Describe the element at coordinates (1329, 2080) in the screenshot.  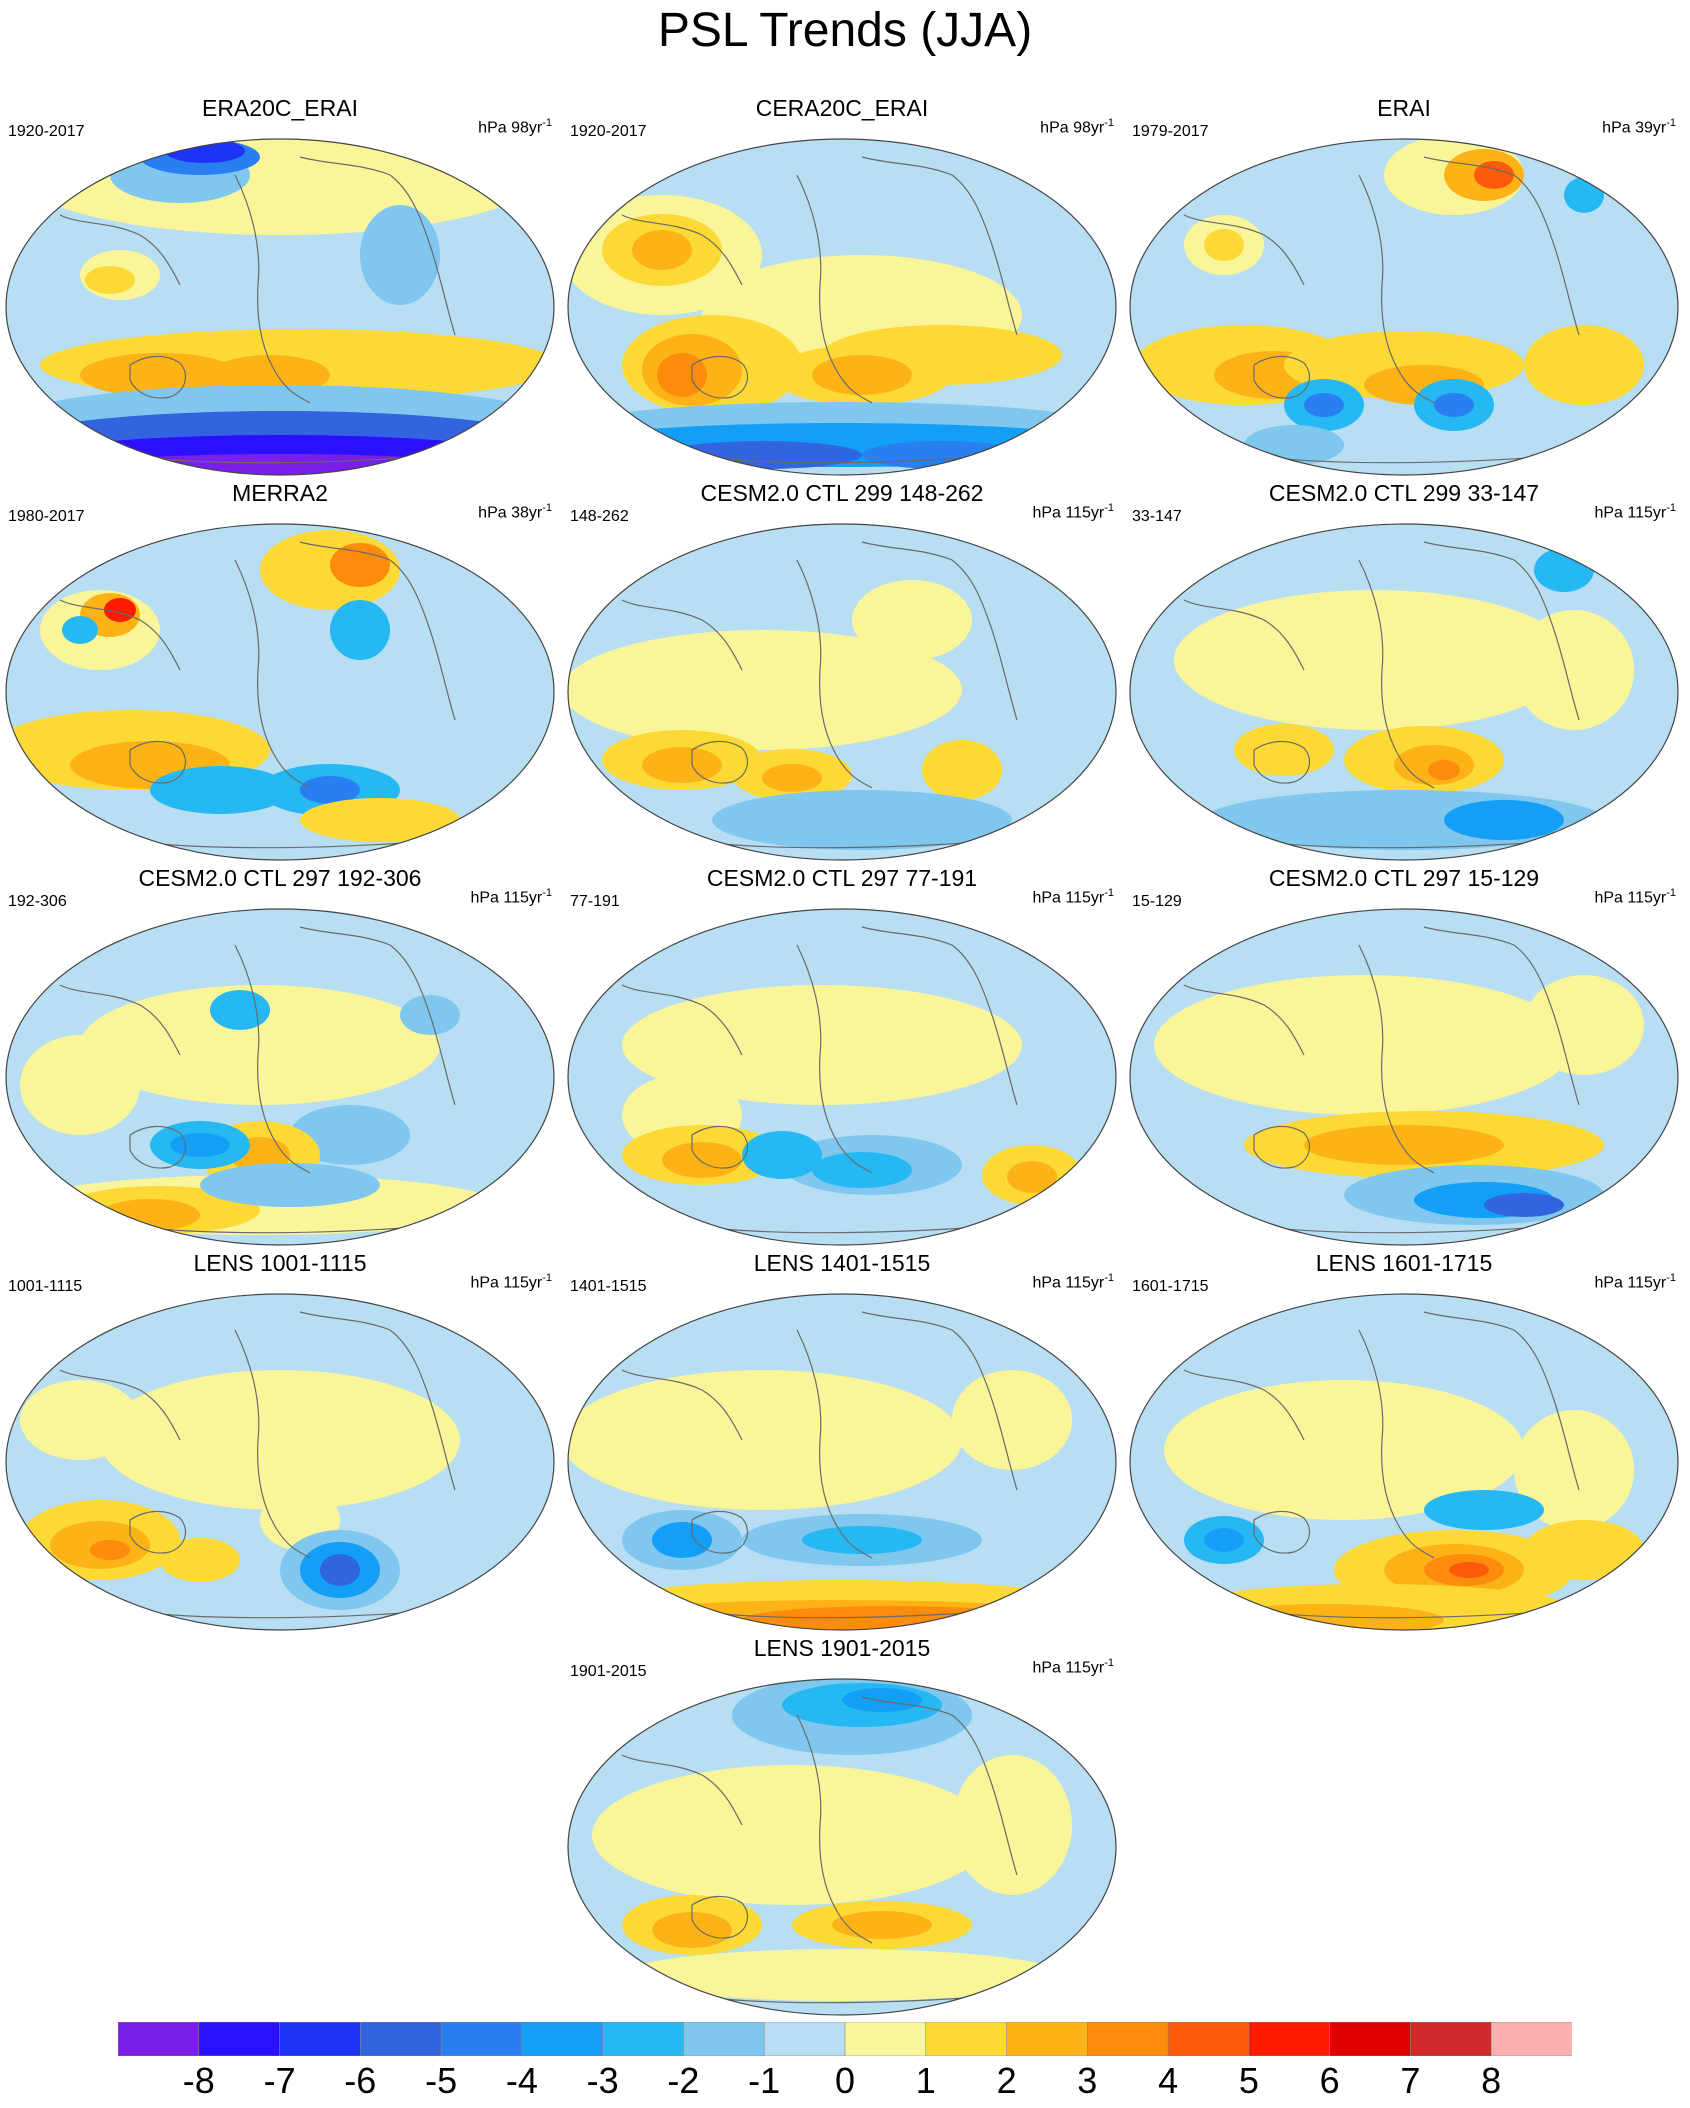
I see `colorbar-tick-label: 6` at that location.